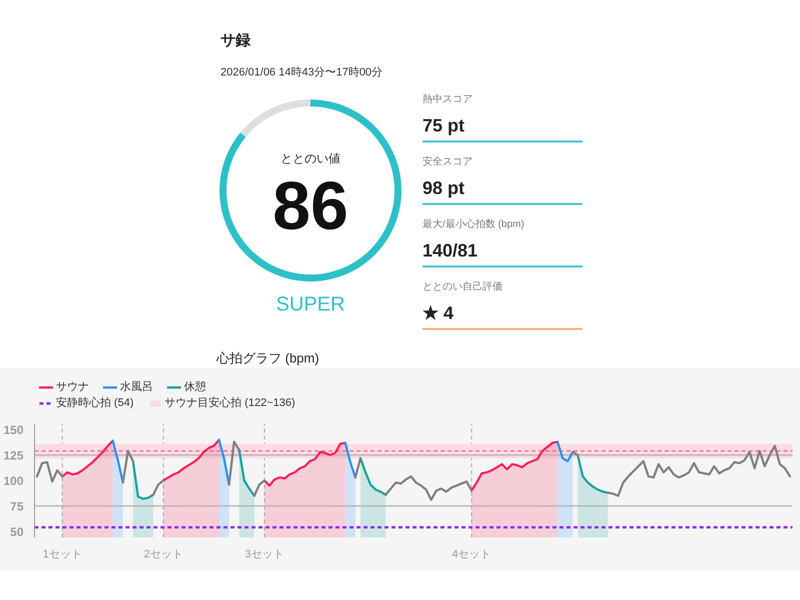  Describe the element at coordinates (17, 506) in the screenshot. I see `y-tick-label: 75` at that location.